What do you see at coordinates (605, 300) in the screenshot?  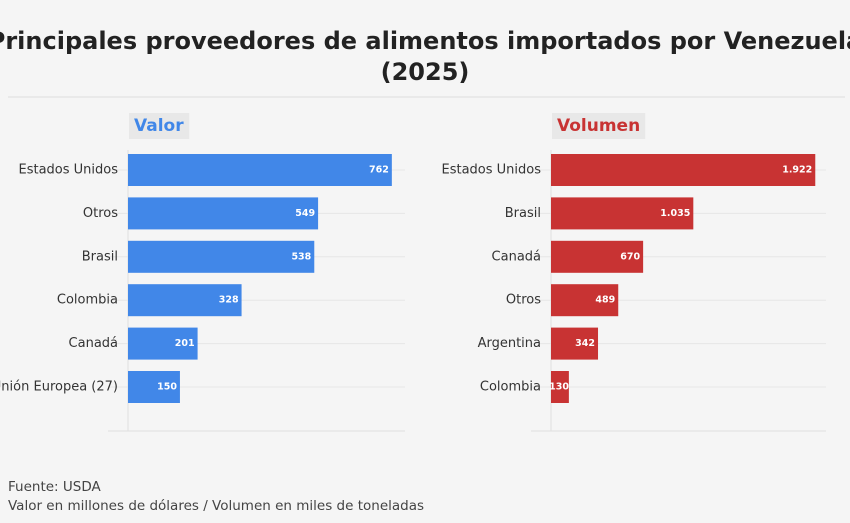 I see `data-label: 489` at bounding box center [605, 300].